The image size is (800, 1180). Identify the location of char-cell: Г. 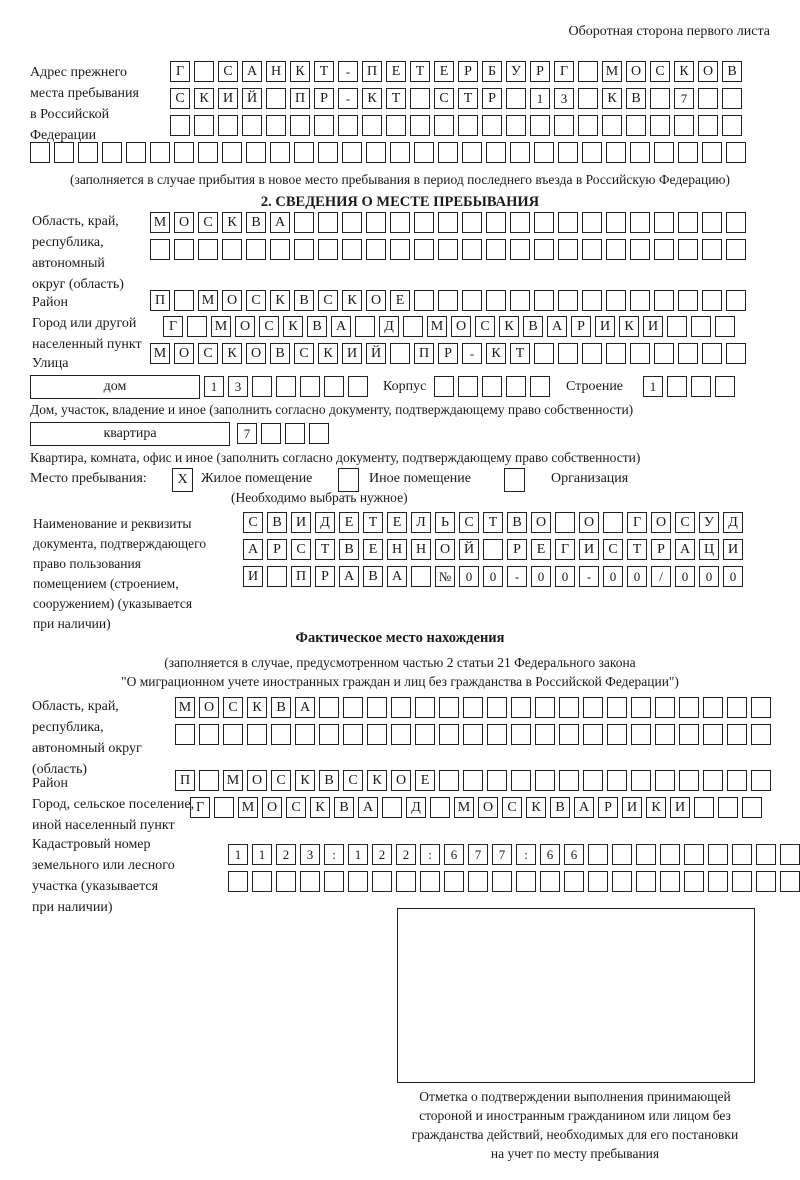
(180, 71).